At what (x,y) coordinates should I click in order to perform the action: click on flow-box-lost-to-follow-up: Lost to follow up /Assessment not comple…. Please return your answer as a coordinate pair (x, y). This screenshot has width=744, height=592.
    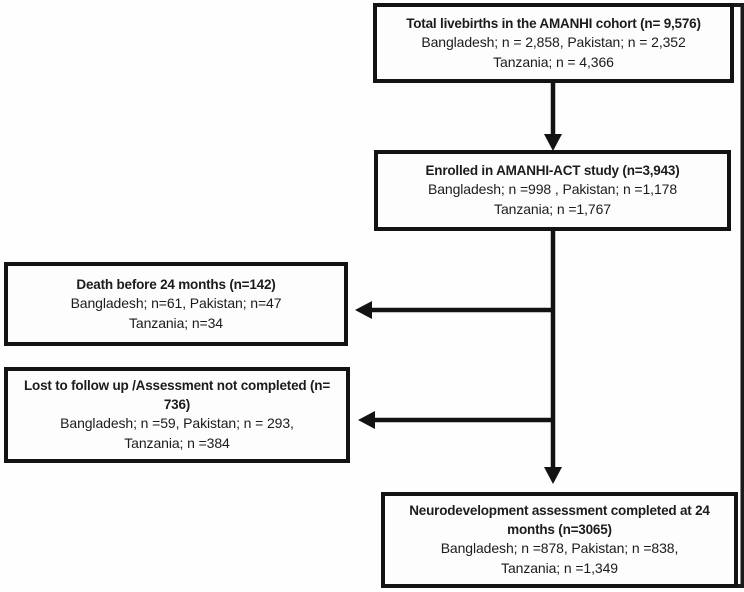
    Looking at the image, I should click on (177, 415).